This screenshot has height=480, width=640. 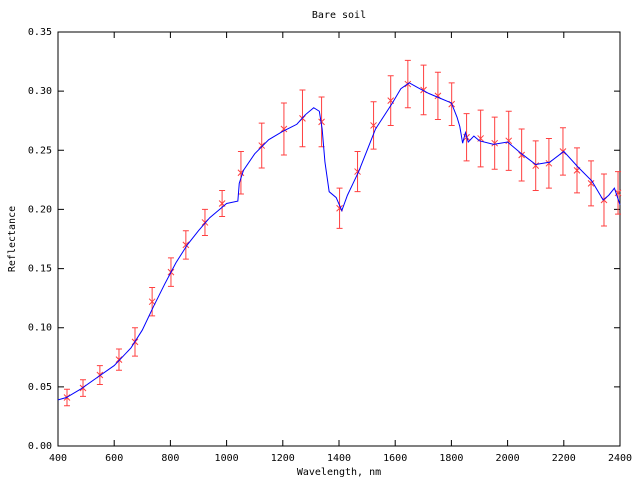 I want to click on y-tick-label: 0.10, so click(x=40, y=328).